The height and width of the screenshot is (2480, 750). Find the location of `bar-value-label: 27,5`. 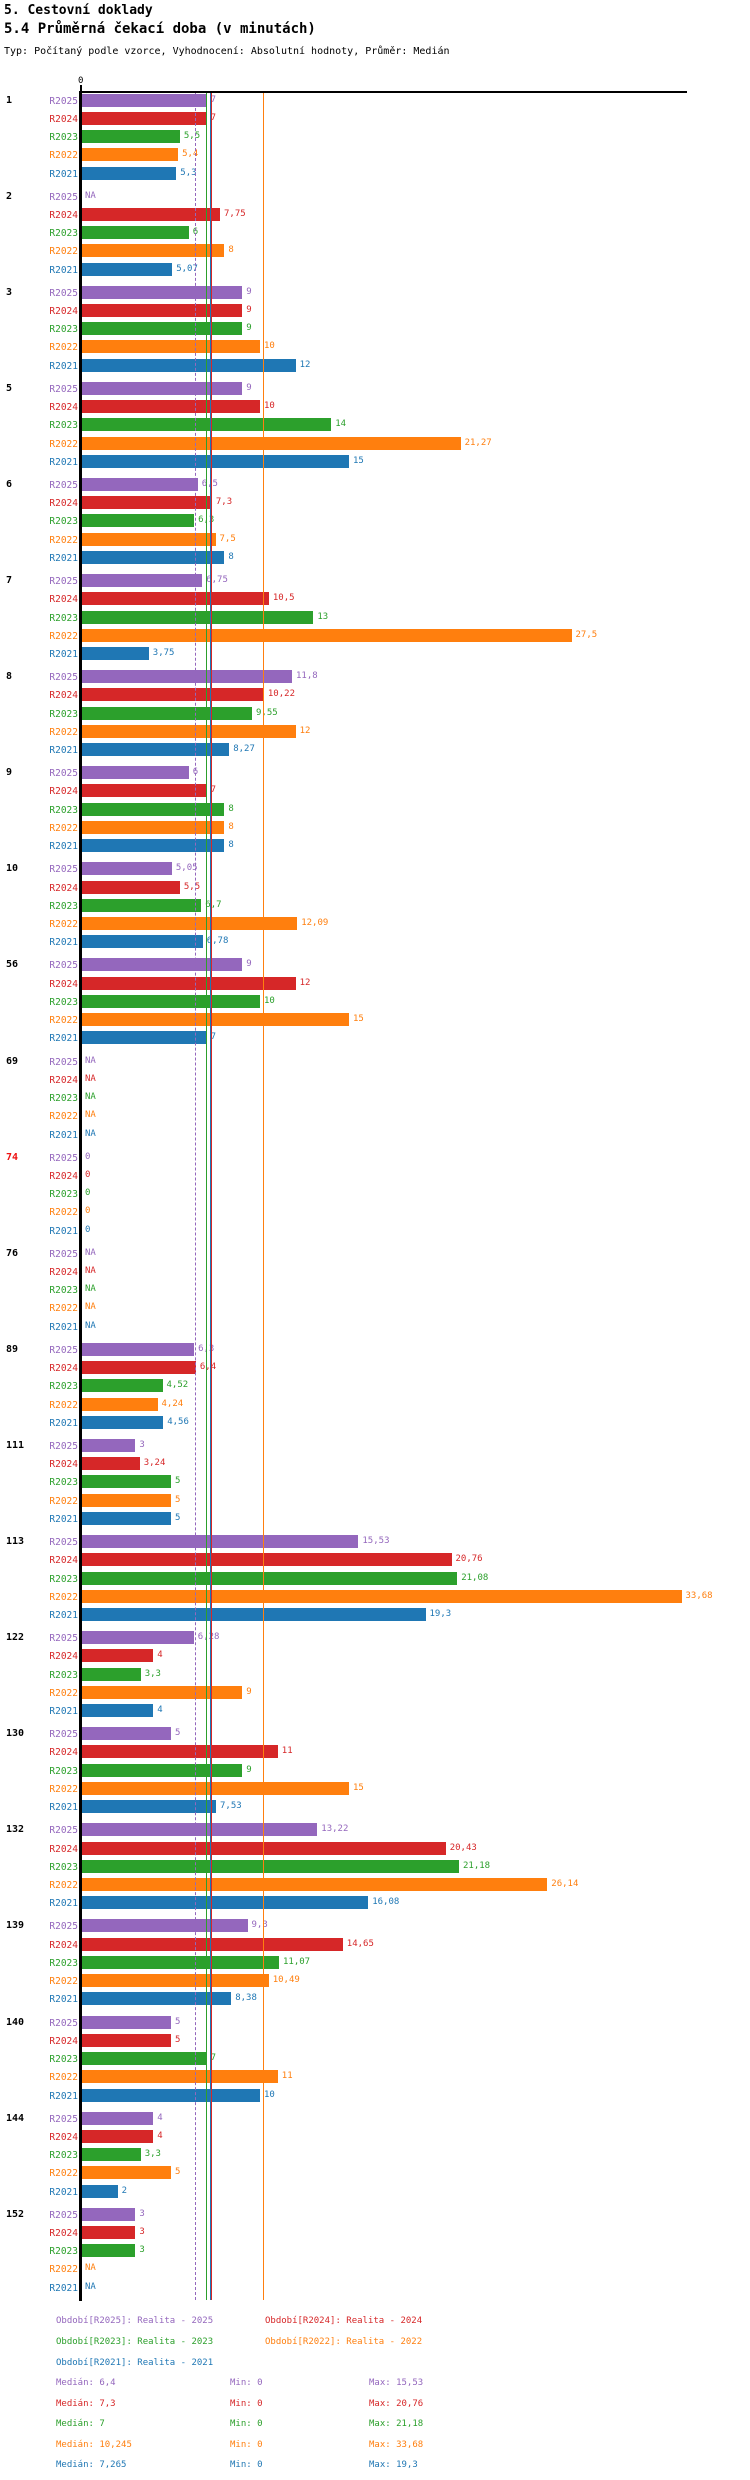

bar-value-label: 27,5 is located at coordinates (586, 634).